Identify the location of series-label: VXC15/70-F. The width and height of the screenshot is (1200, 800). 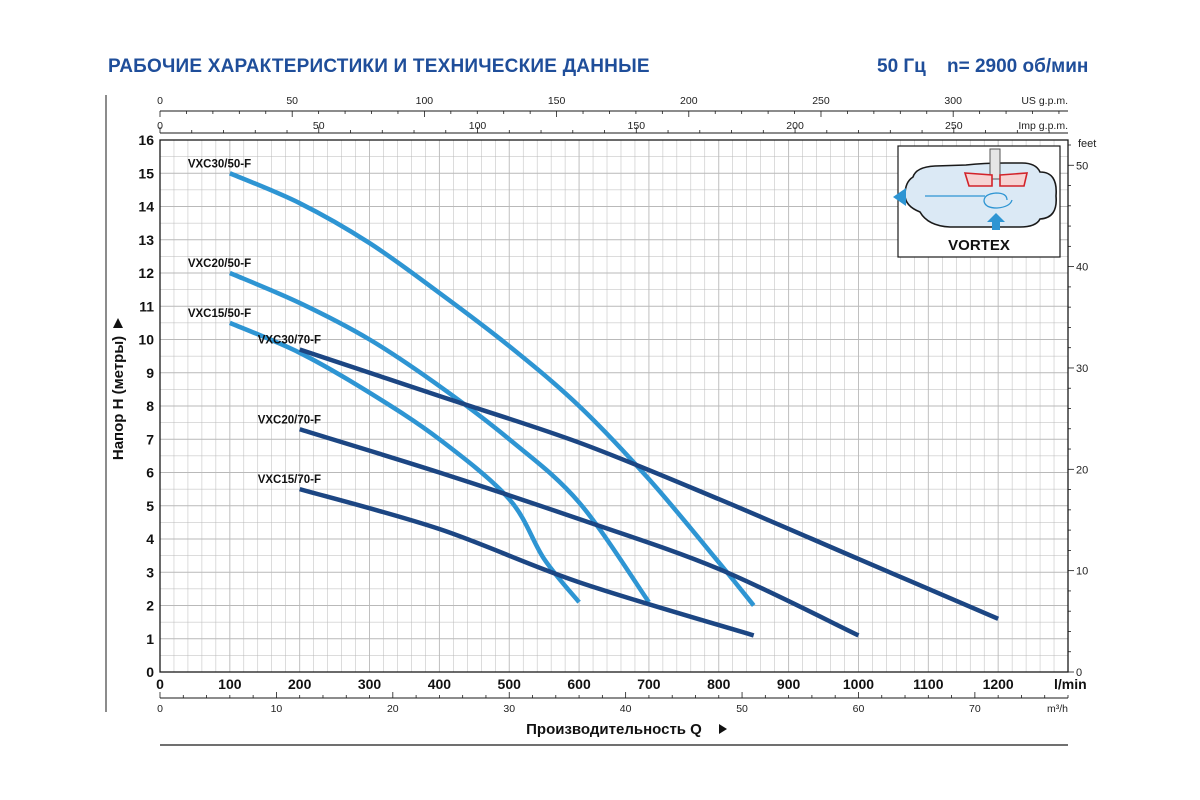
(289, 480).